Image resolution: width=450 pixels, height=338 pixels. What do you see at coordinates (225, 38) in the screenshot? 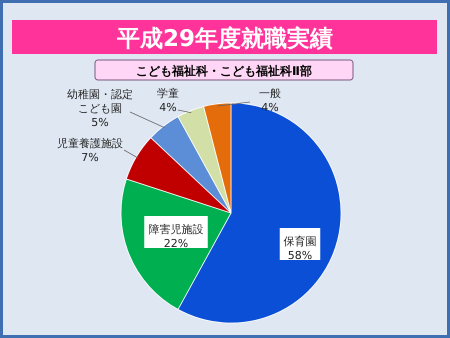
I see `chart-title: 平成29年度就職実績` at bounding box center [225, 38].